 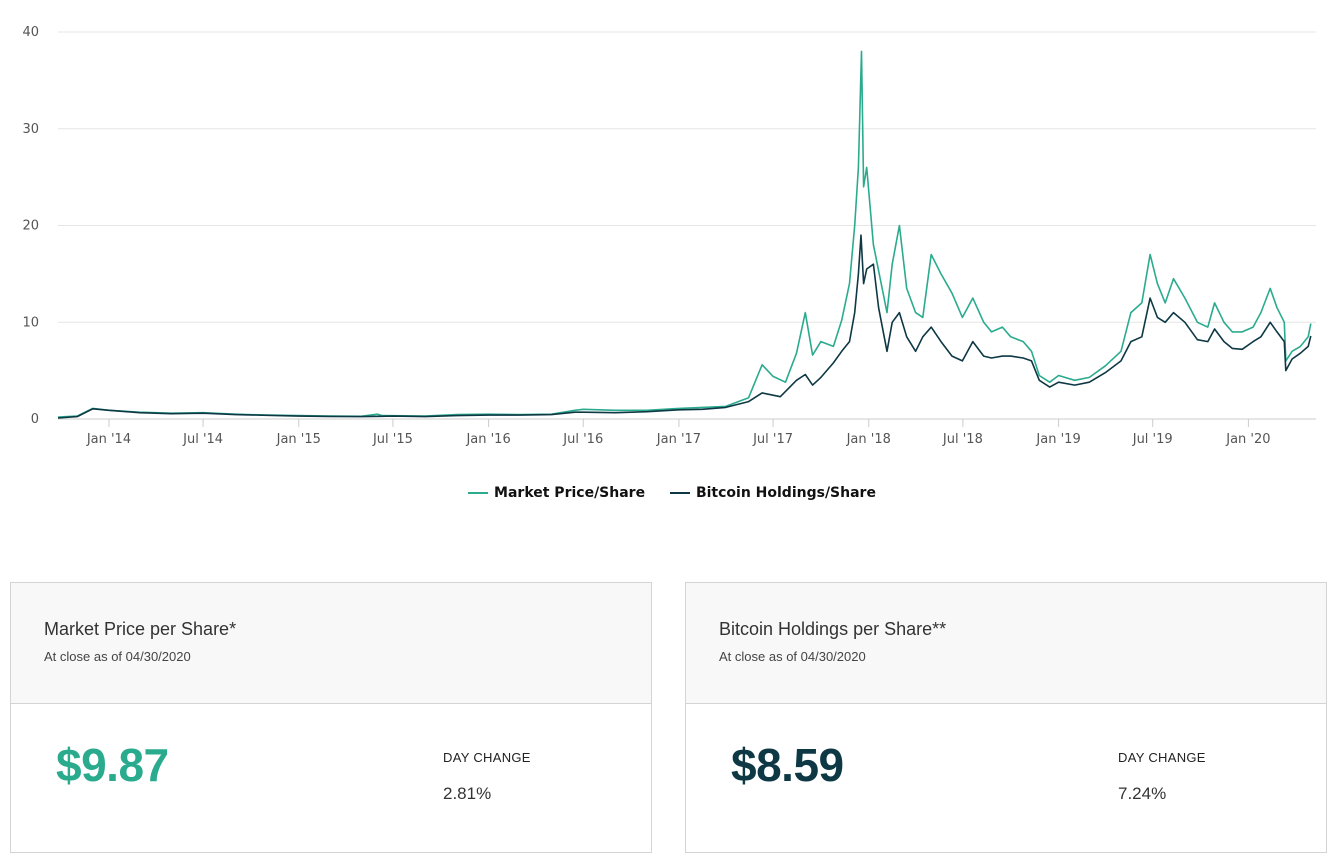 What do you see at coordinates (298, 439) in the screenshot?
I see `x-tick-label: Jan '15` at bounding box center [298, 439].